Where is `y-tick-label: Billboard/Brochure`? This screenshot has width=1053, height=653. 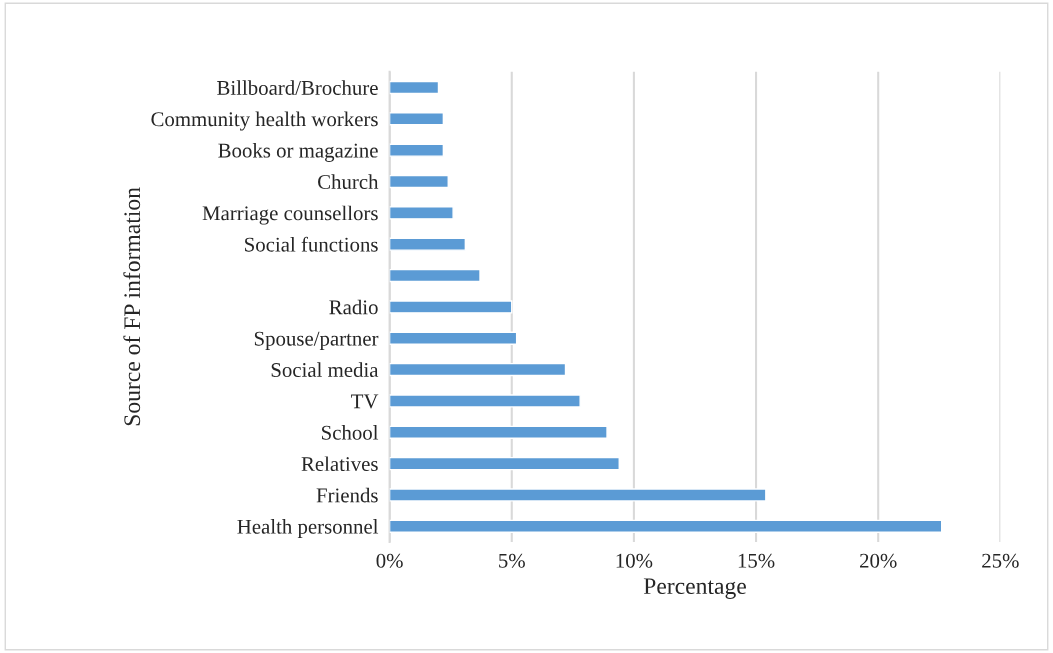 y-tick-label: Billboard/Brochure is located at coordinates (297, 87).